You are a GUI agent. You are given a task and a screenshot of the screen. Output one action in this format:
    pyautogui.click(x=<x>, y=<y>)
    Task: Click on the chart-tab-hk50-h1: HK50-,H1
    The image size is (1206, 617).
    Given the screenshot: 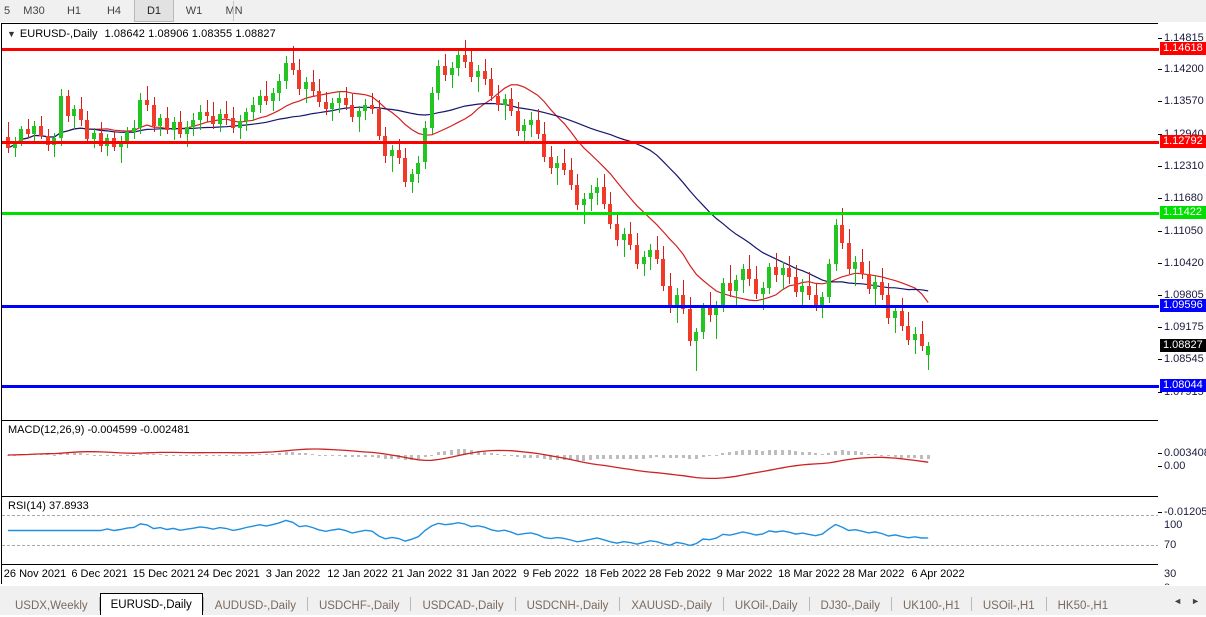 What is the action you would take?
    pyautogui.click(x=1083, y=605)
    